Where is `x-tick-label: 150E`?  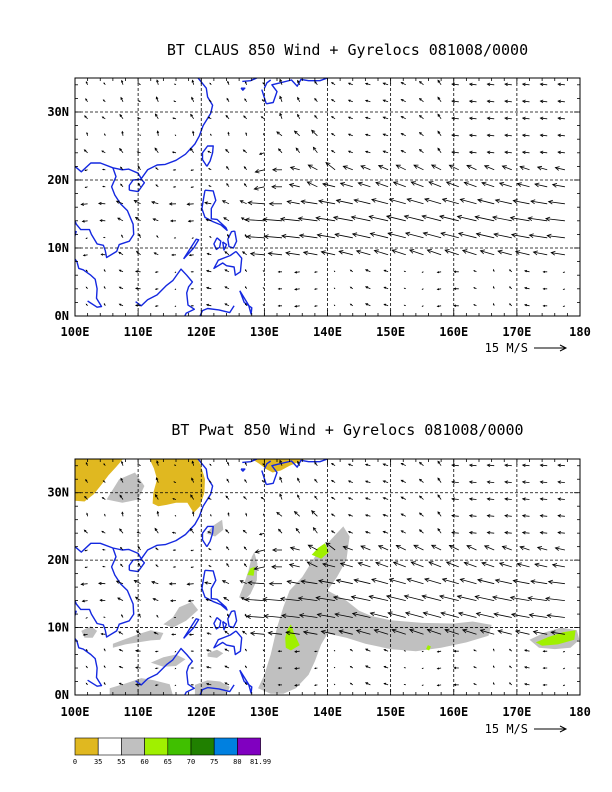 x-tick-label: 150E is located at coordinates (390, 712).